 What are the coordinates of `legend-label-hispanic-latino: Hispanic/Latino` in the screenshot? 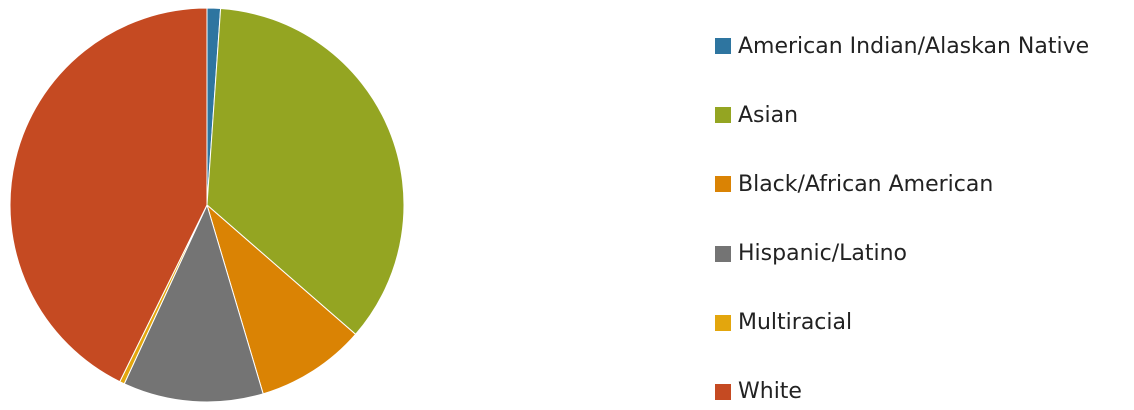 It's located at (823, 254).